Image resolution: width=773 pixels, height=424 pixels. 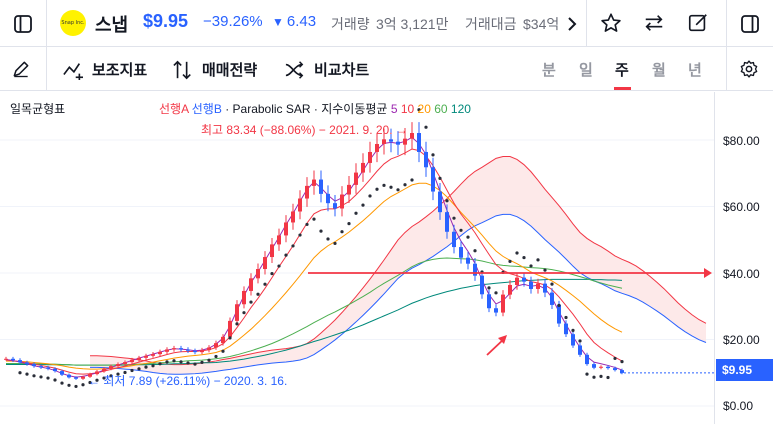 What do you see at coordinates (326, 69) in the screenshot?
I see `compare-chart-button: 비교차트` at bounding box center [326, 69].